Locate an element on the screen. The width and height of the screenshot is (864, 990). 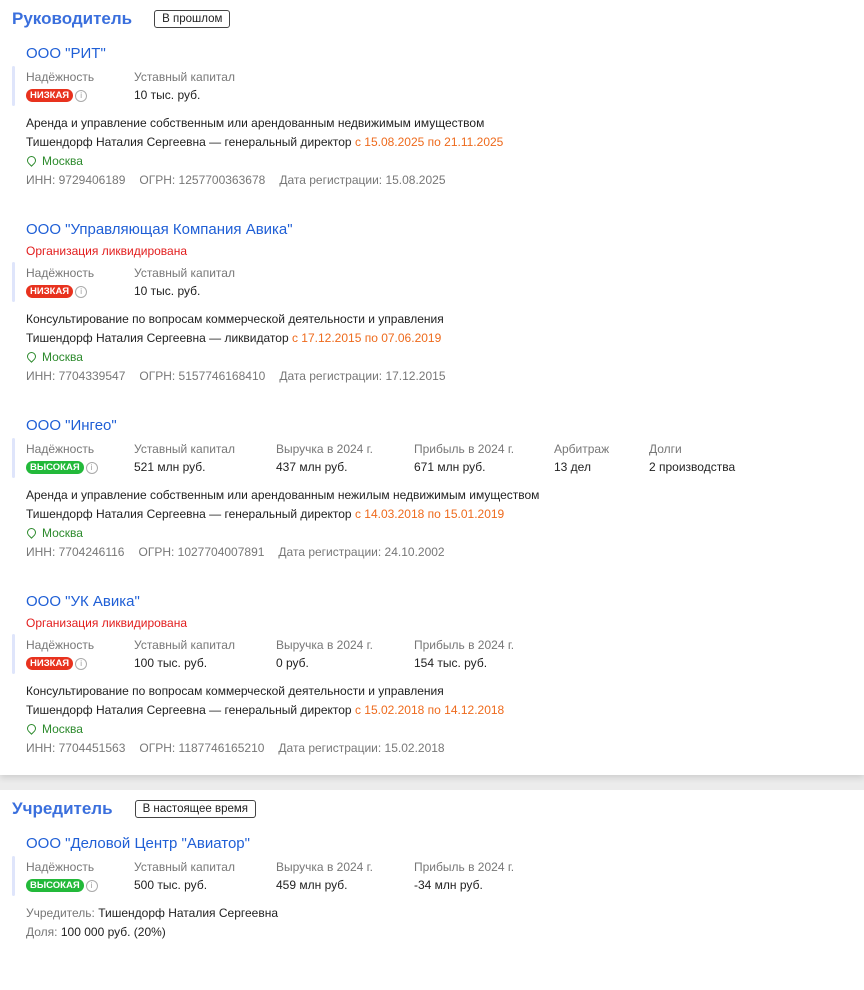
role-period: с 15.02.2018 по 14.12.2018 is located at coordinates (429, 710).